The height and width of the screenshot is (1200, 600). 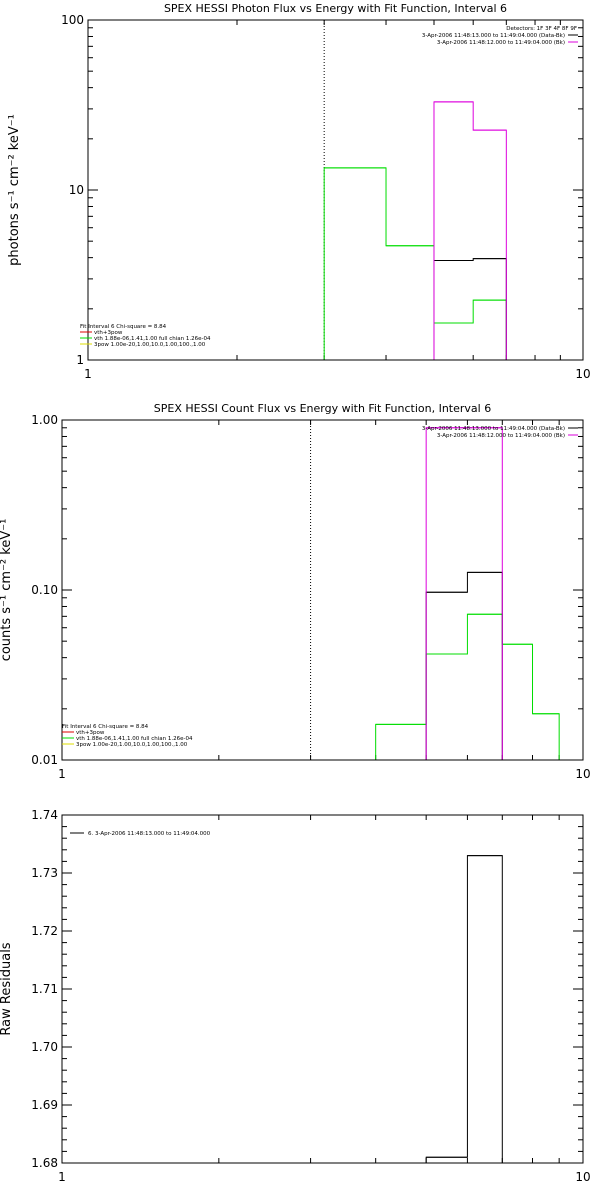 What do you see at coordinates (123, 327) in the screenshot?
I see `chart-1-fit-header: Fit Interval 6 Chi-square = 8.84` at bounding box center [123, 327].